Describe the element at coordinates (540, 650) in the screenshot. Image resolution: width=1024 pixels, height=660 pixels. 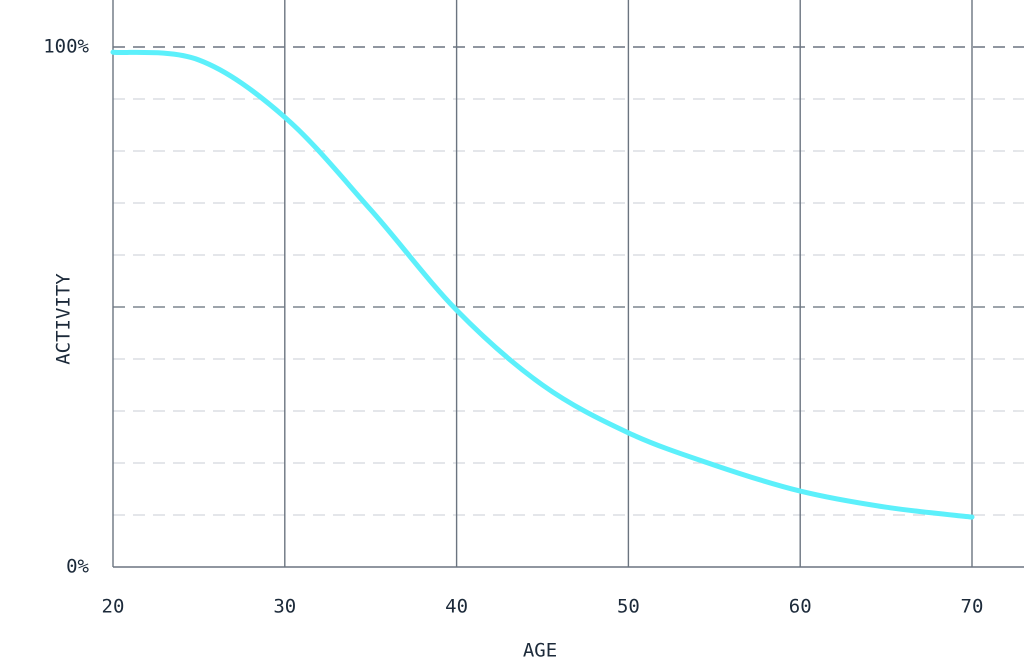
I see `x-axis-label: AGE` at that location.